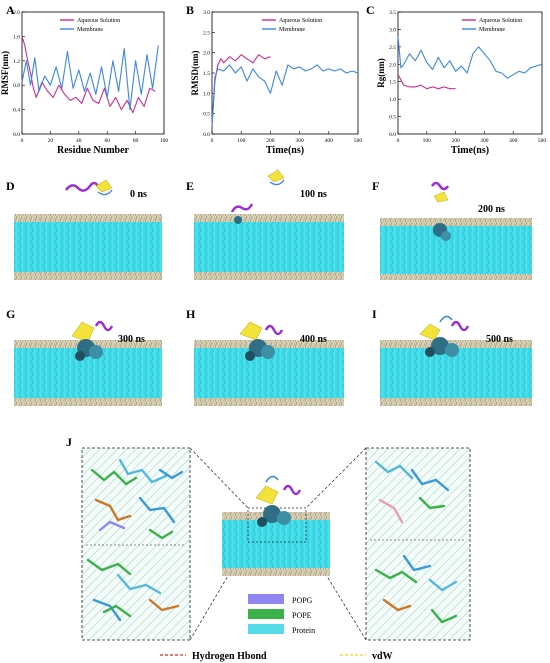 Image resolution: width=550 pixels, height=663 pixels. I want to click on popg-label: POPG, so click(302, 600).